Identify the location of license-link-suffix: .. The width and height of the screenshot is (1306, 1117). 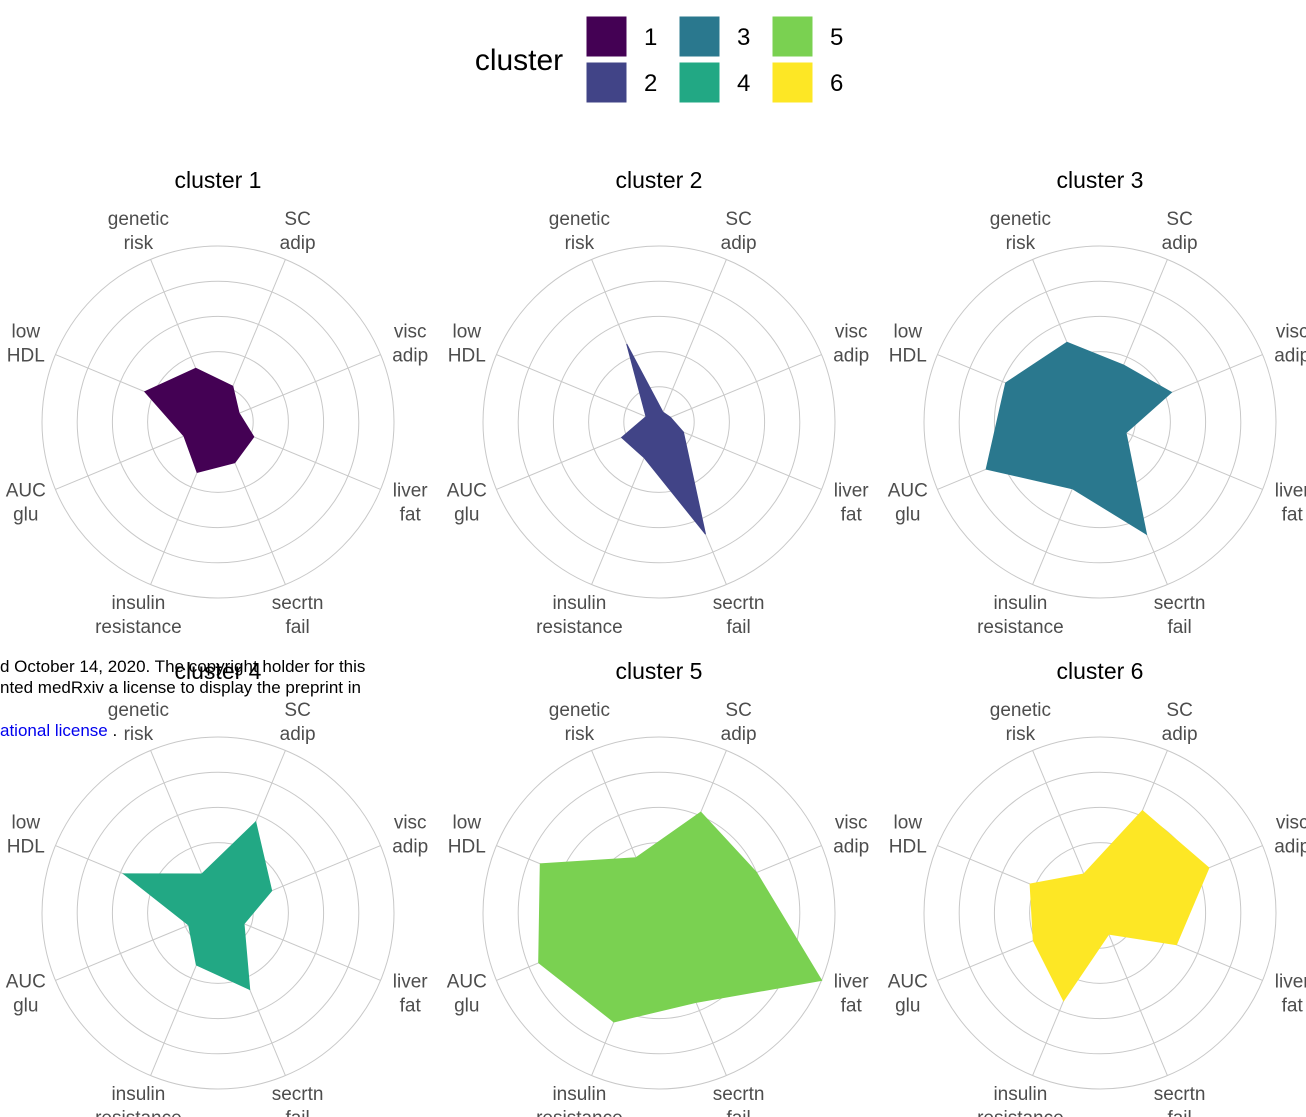
(112, 730).